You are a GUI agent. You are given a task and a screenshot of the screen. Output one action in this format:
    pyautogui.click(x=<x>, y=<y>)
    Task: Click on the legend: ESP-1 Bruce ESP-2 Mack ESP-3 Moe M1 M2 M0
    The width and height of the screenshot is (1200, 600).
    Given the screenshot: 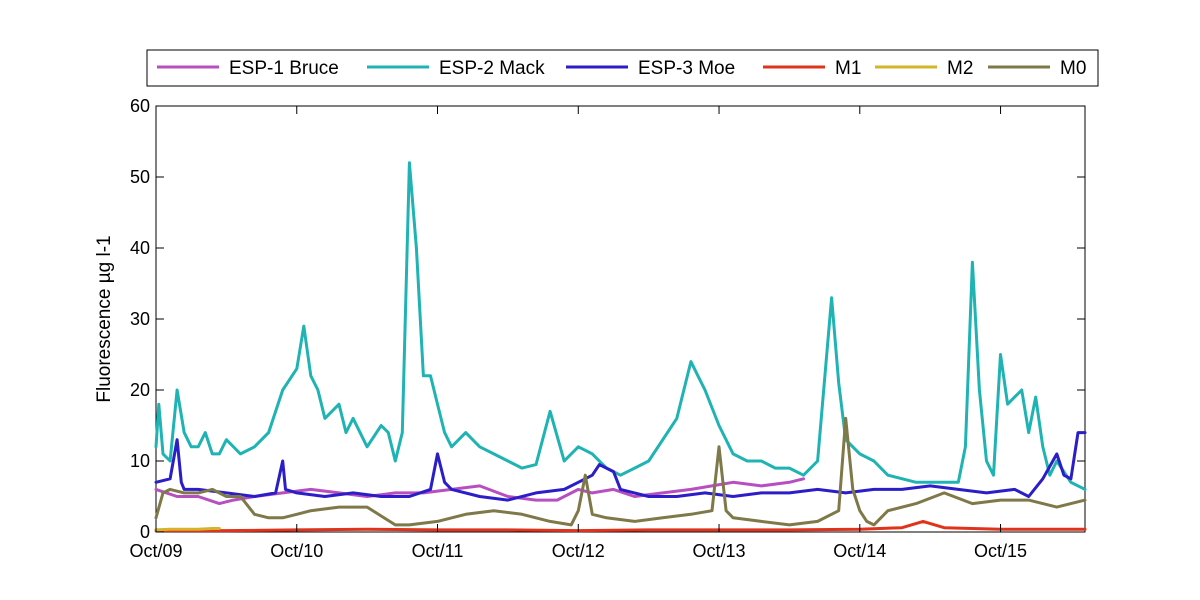 What is the action you would take?
    pyautogui.click(x=622, y=68)
    